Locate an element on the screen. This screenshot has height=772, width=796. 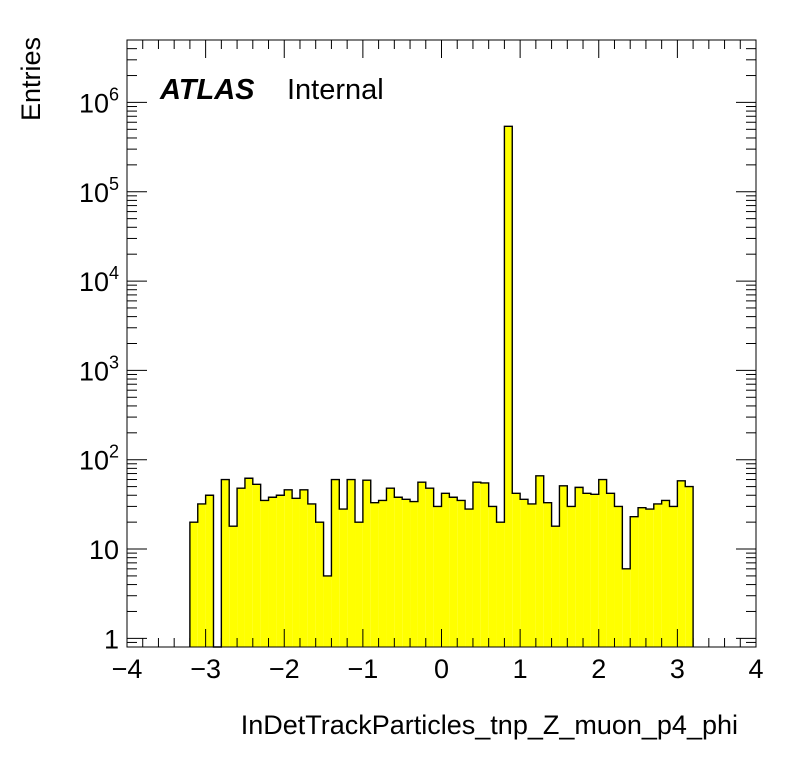
y-tick-label: 10² is located at coordinates (99, 459).